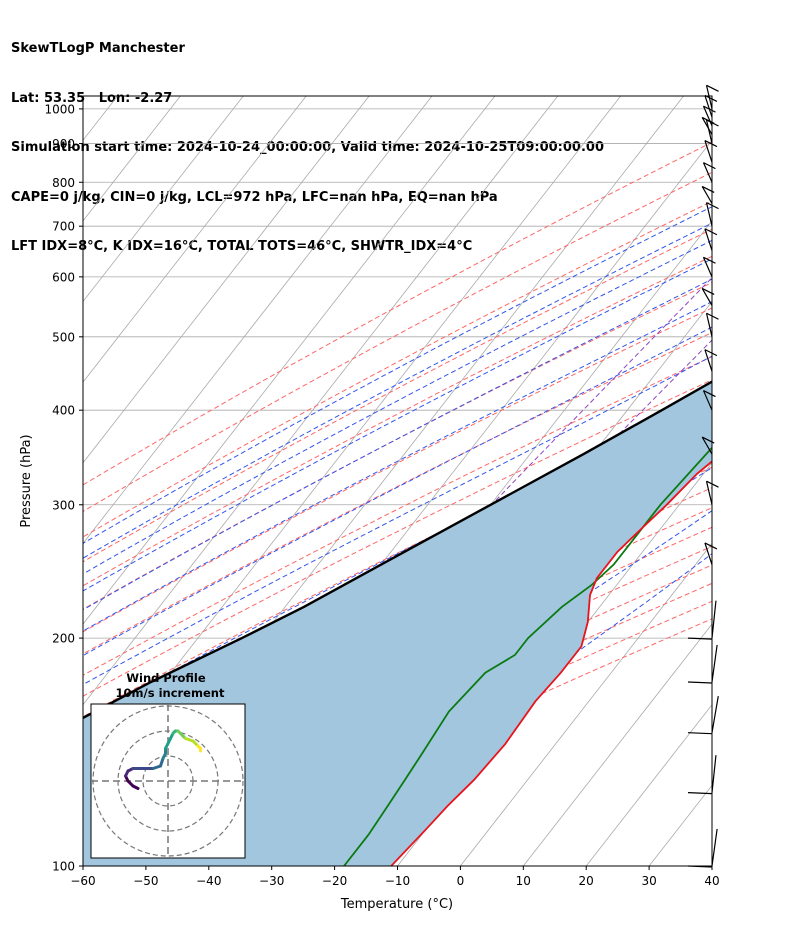  What do you see at coordinates (397, 881) in the screenshot?
I see `x-tick-label: −10` at bounding box center [397, 881].